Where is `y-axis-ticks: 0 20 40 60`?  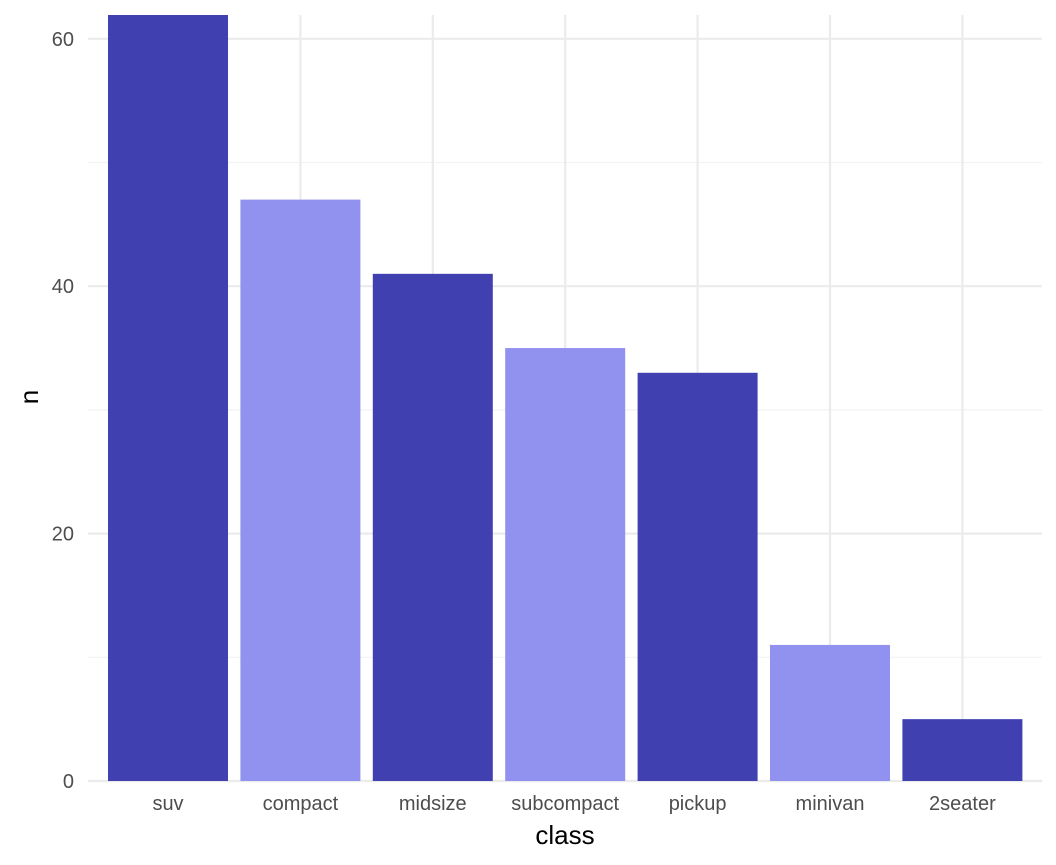 y-axis-ticks: 0 20 40 60 is located at coordinates (63, 411).